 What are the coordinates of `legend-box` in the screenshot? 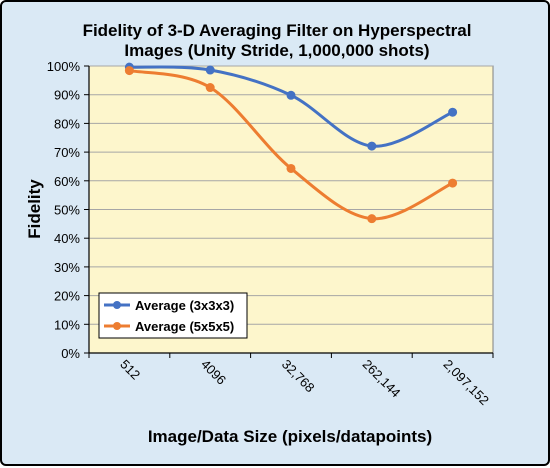 It's located at (173, 315).